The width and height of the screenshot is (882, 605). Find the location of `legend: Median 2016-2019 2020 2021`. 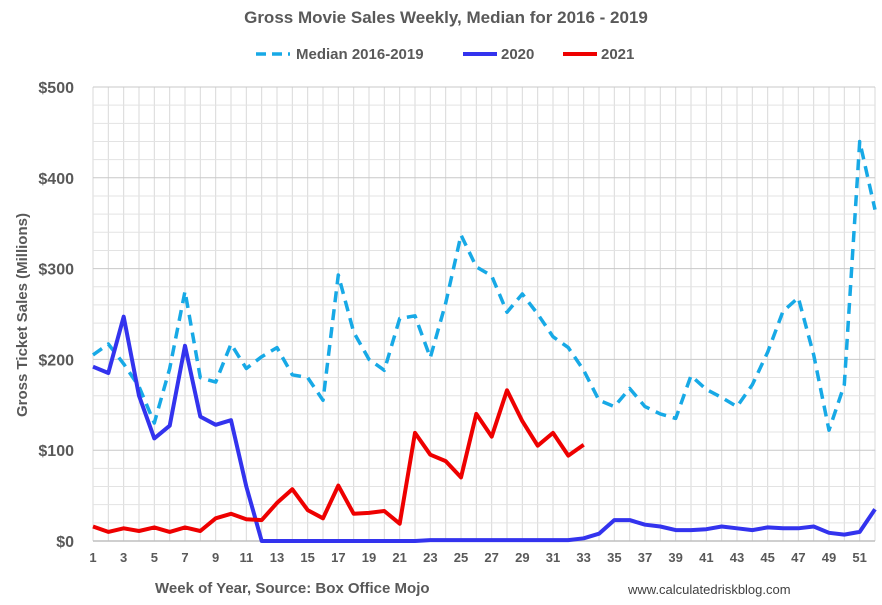

legend: Median 2016-2019 2020 2021 is located at coordinates (445, 54).